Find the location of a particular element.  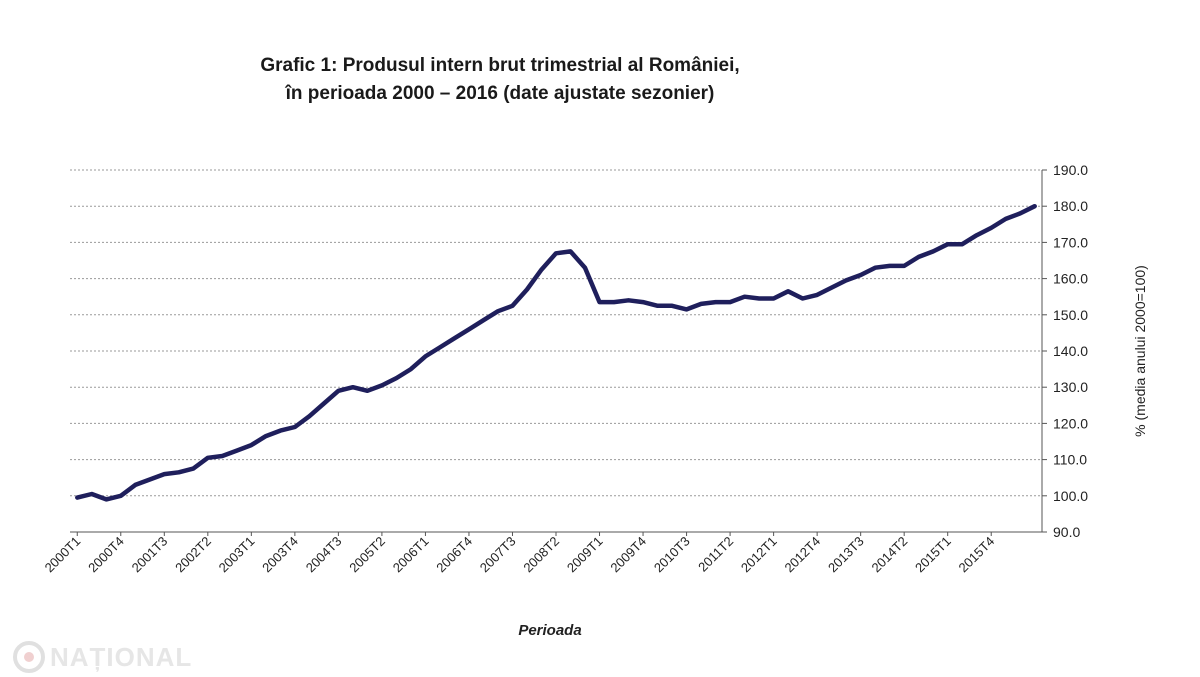

watermark-text: NAȚIONAL is located at coordinates (121, 656).